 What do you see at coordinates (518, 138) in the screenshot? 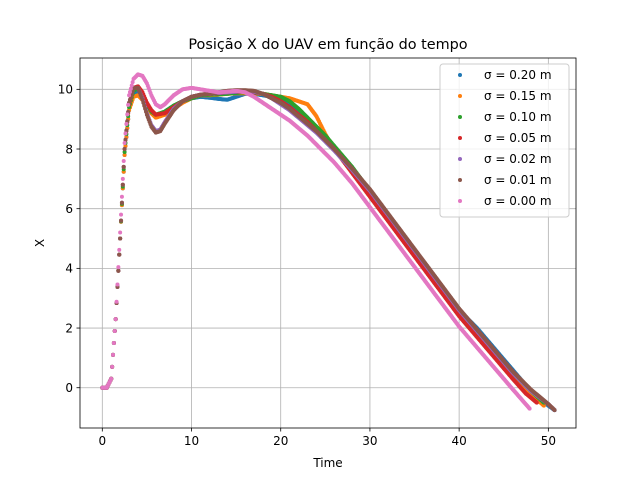
I see `legend-label: σ = 0.05 m` at bounding box center [518, 138].